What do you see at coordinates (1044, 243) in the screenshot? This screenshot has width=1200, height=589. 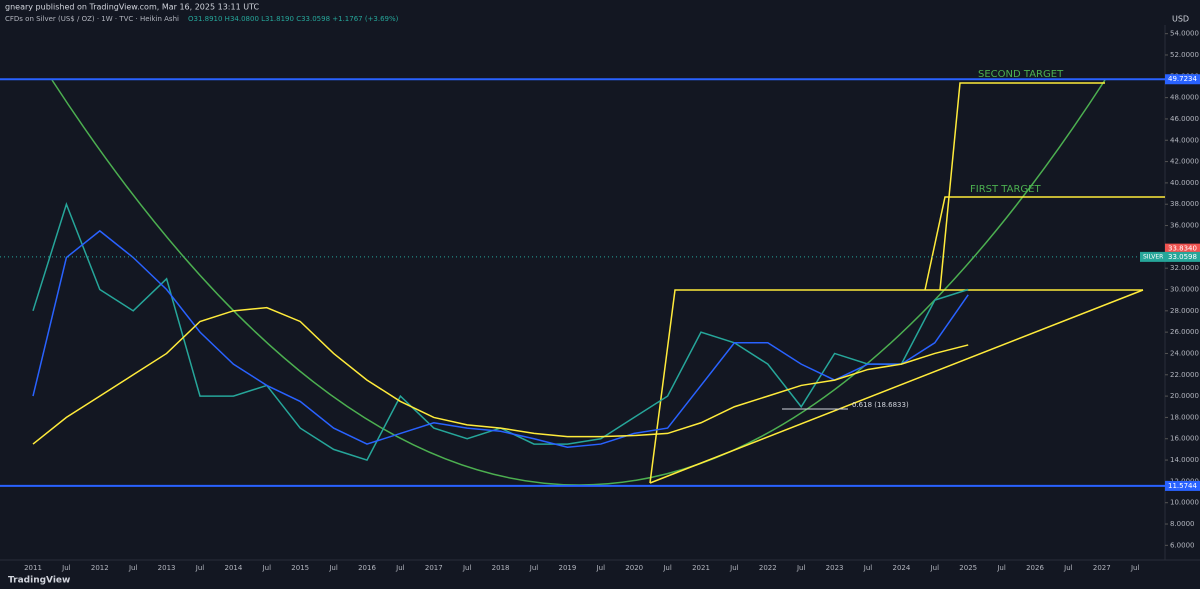 I see `first-target-line` at bounding box center [1044, 243].